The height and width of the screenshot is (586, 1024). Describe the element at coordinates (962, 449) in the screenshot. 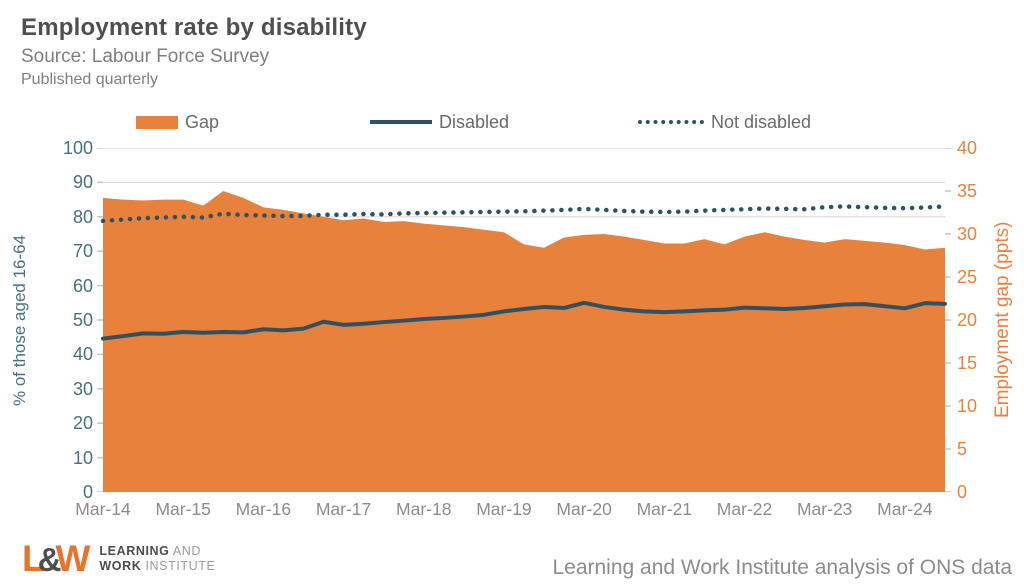

I see `right-axis-tick-label: 5` at that location.